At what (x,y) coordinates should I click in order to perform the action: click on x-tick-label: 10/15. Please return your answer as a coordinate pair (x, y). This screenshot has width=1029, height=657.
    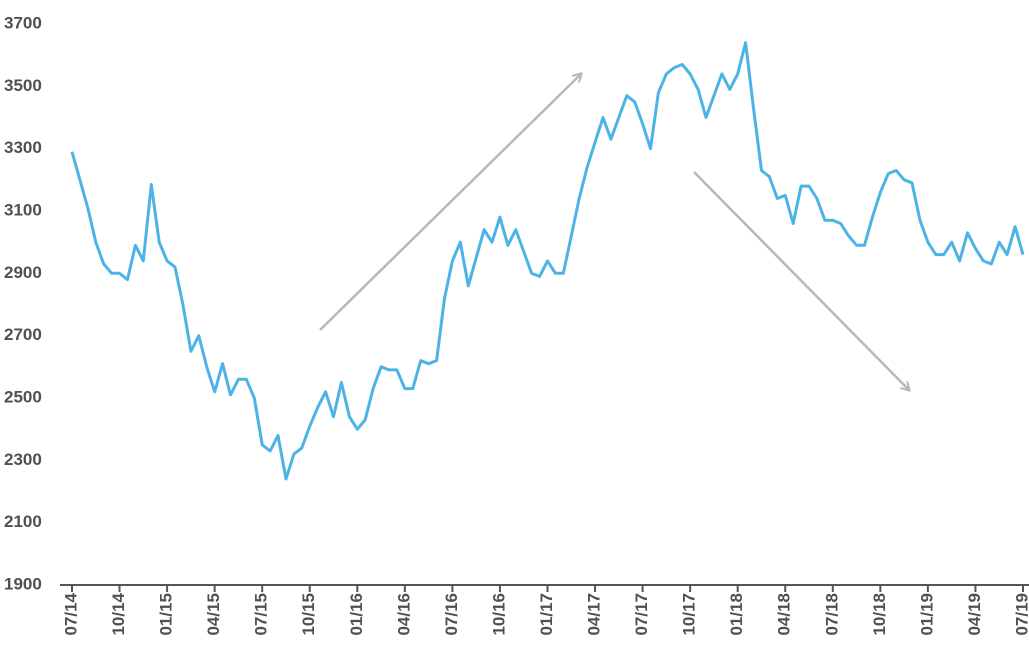
    Looking at the image, I should click on (308, 614).